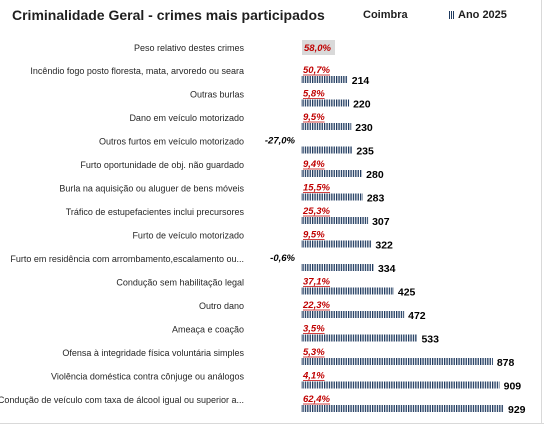  What do you see at coordinates (376, 199) in the screenshot?
I see `value-label: 283` at bounding box center [376, 199].